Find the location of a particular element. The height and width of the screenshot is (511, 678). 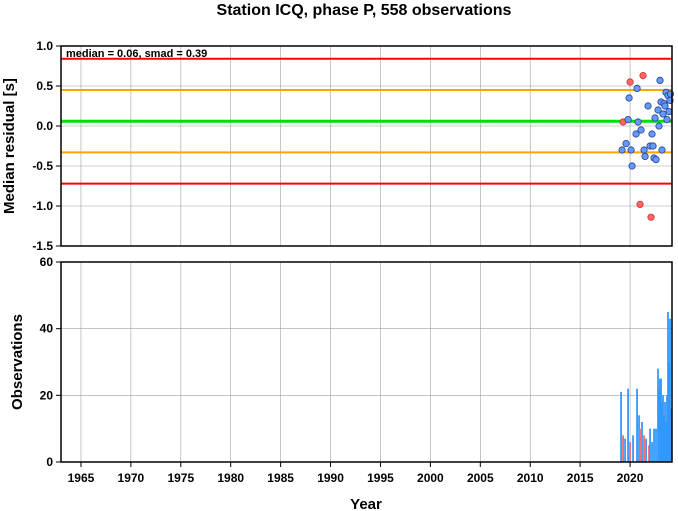

observation-bars is located at coordinates (646, 387).